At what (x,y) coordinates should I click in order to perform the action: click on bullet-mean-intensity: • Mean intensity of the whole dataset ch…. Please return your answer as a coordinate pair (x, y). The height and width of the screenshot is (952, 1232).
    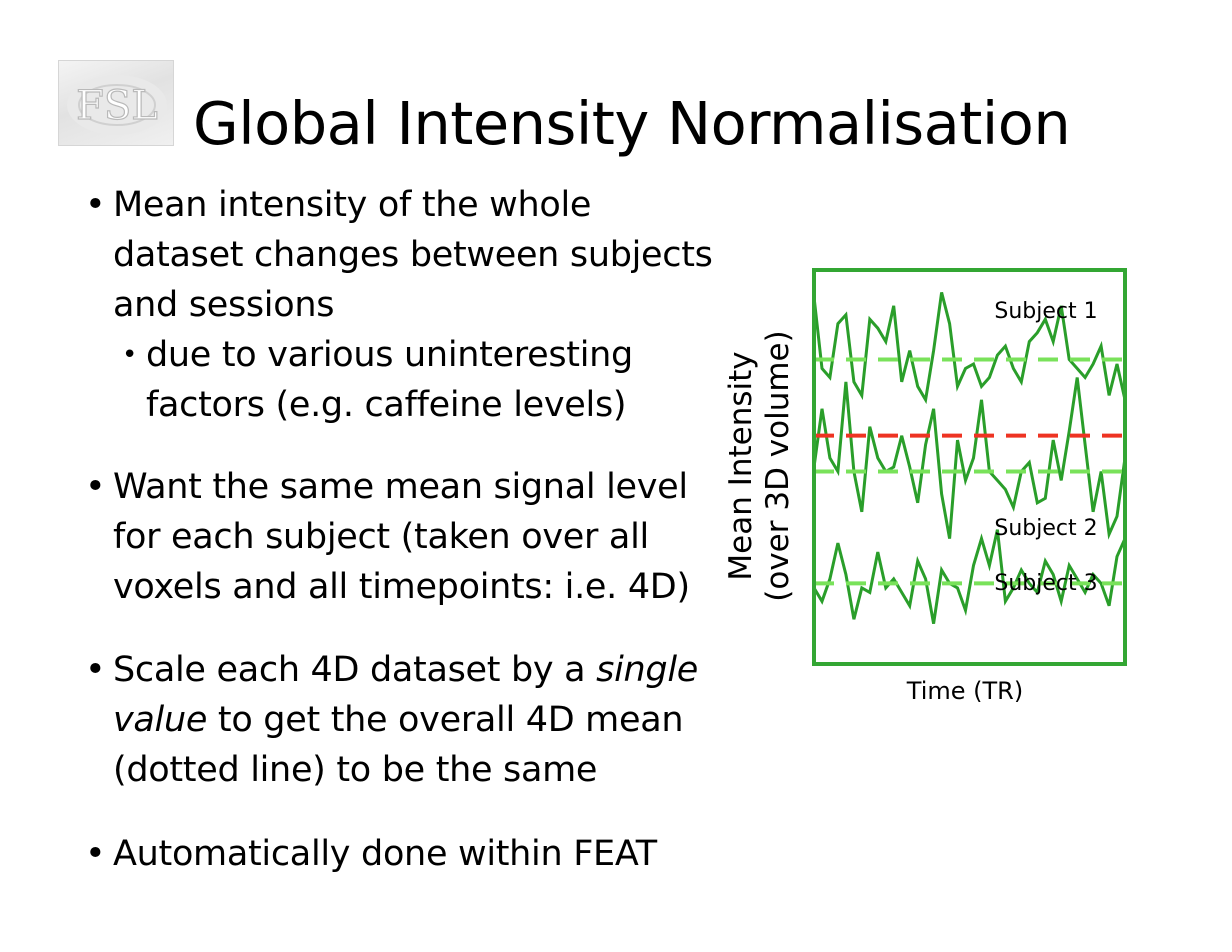
    Looking at the image, I should click on (399, 255).